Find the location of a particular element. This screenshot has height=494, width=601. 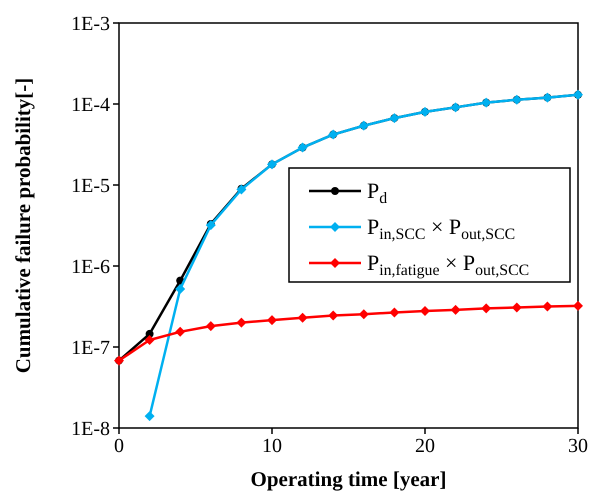

y-tick-label: 1E-3 is located at coordinates (90, 24).